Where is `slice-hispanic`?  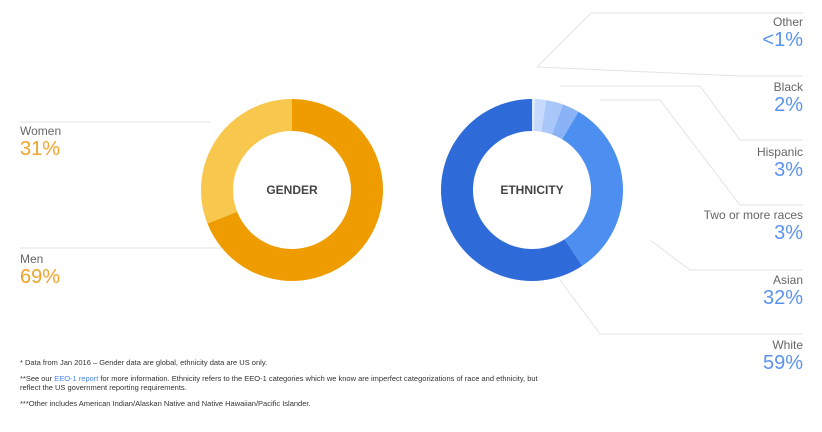 slice-hispanic is located at coordinates (552, 117).